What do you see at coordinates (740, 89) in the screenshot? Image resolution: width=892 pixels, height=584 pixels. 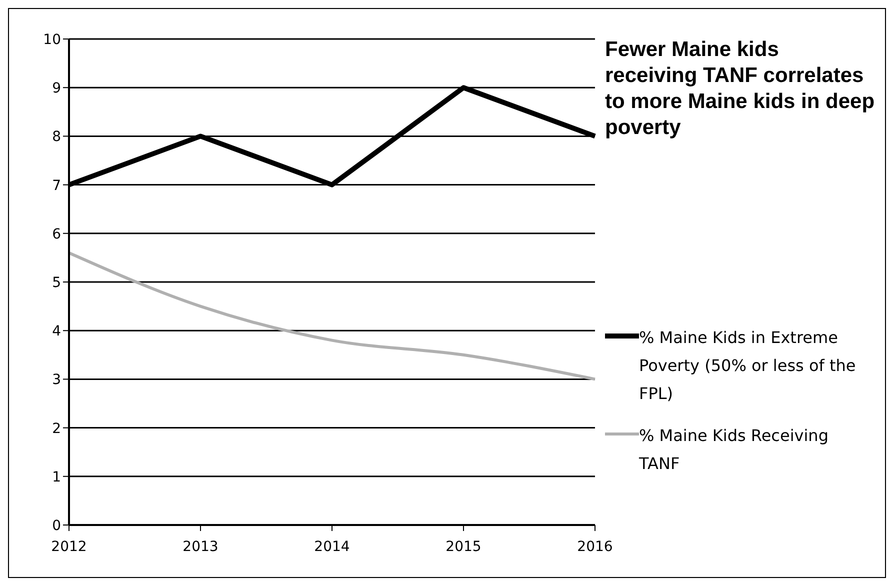 I see `text: Fewer Maine kids receiving TANF correlates to more Maine kids in deep poverty` at bounding box center [740, 89].